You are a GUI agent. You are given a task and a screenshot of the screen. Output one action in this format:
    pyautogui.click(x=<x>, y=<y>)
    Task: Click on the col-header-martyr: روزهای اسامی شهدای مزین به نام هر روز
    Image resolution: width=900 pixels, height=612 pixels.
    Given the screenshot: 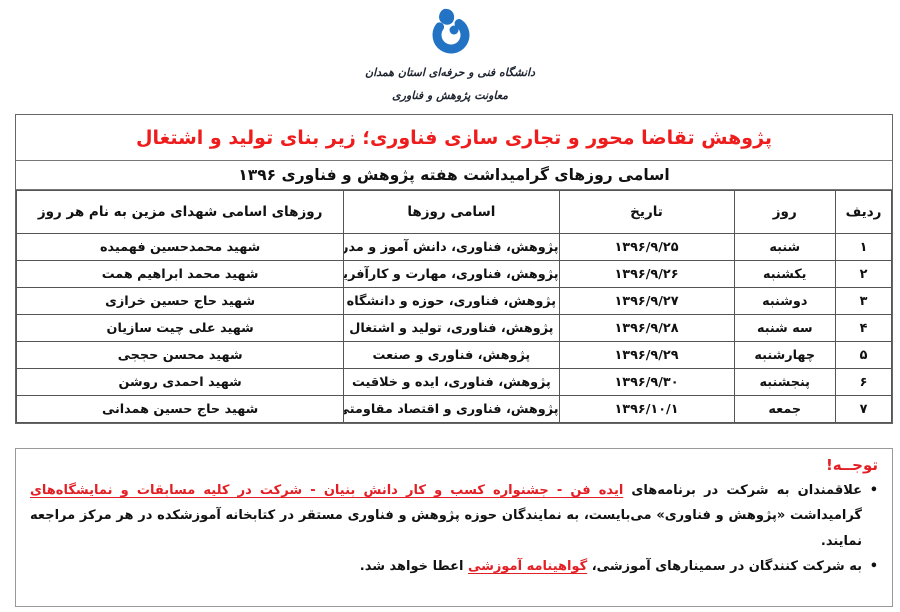 What is the action you would take?
    pyautogui.click(x=180, y=212)
    